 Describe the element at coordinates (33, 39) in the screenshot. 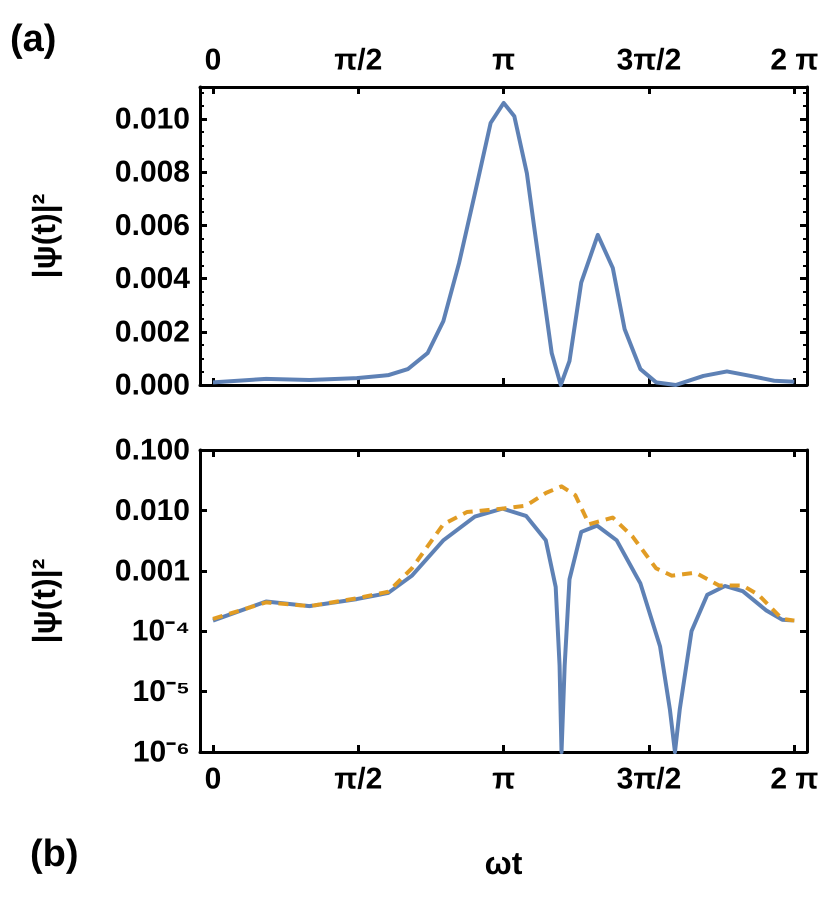

I see `text: (a)` at that location.